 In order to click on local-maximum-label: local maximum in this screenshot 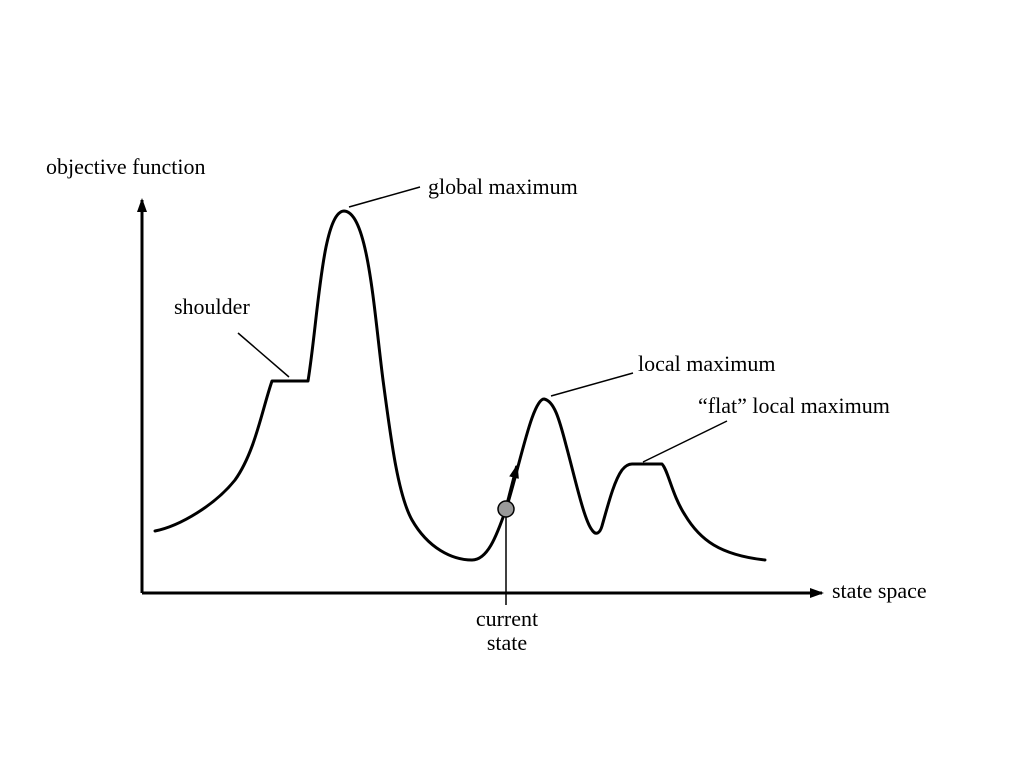, I will do `click(706, 363)`.